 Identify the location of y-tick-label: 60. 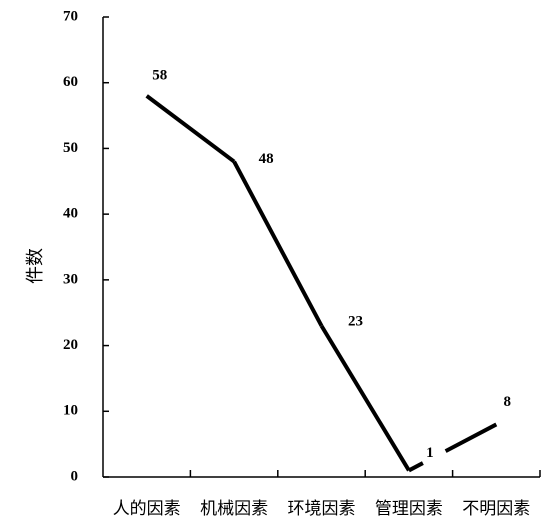
(70, 82).